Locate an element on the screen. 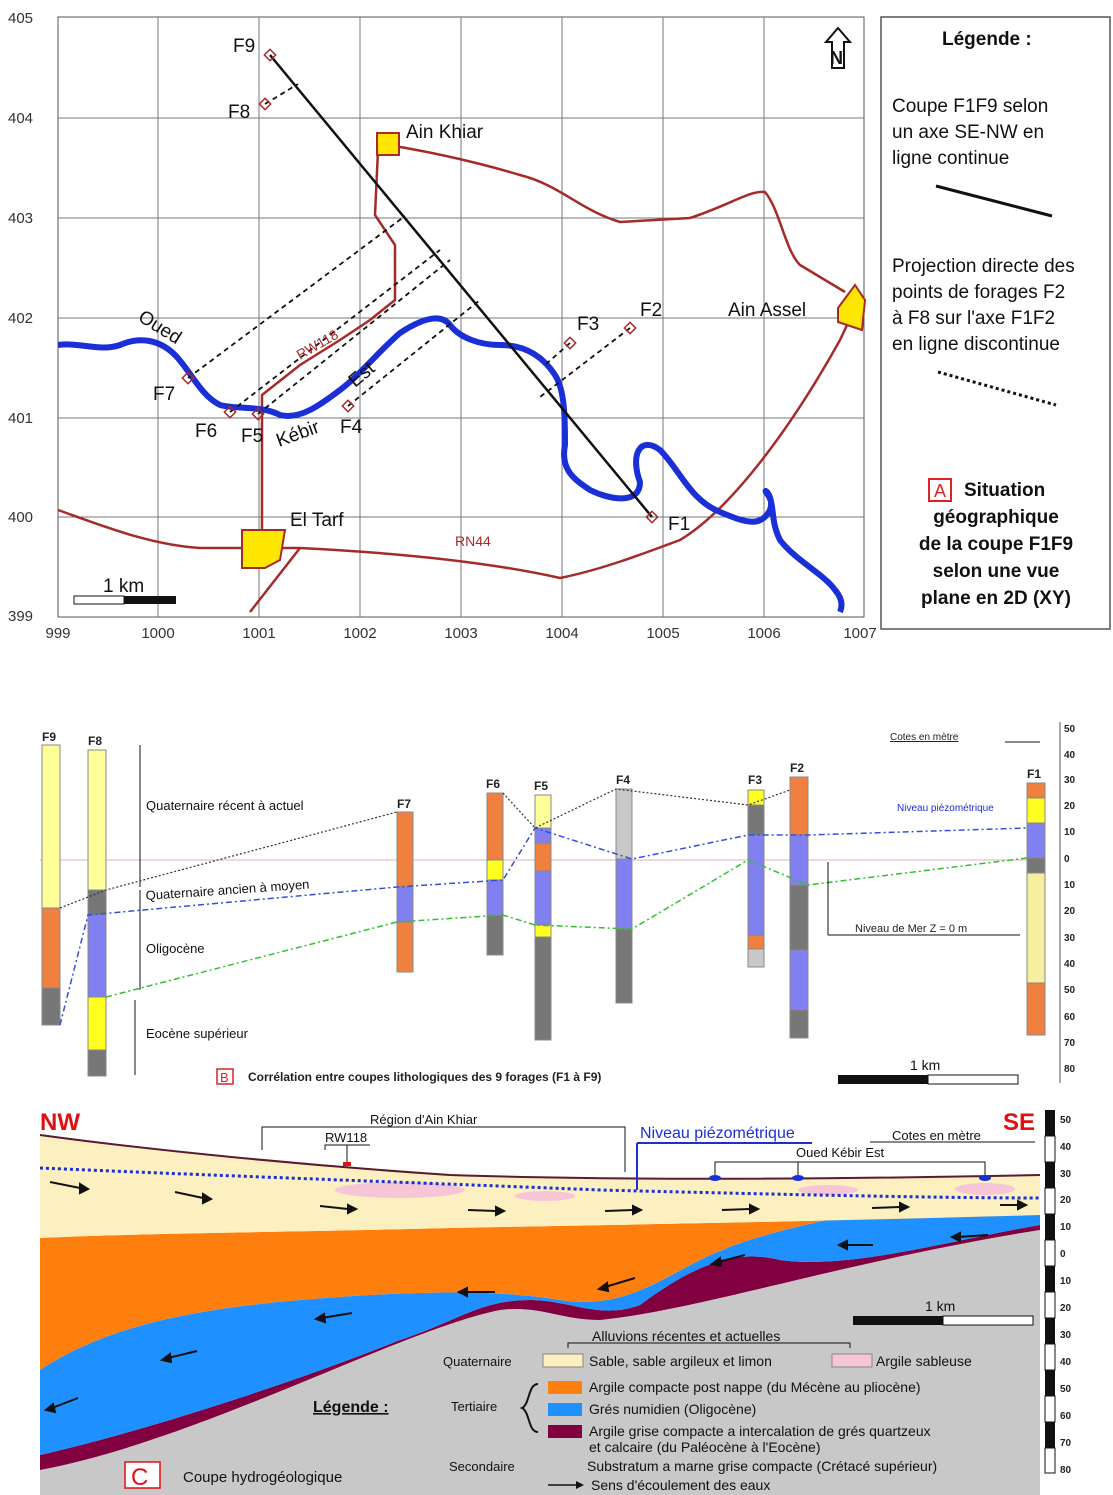 The height and width of the screenshot is (1495, 1113). green-correlation-line is located at coordinates (566, 927).